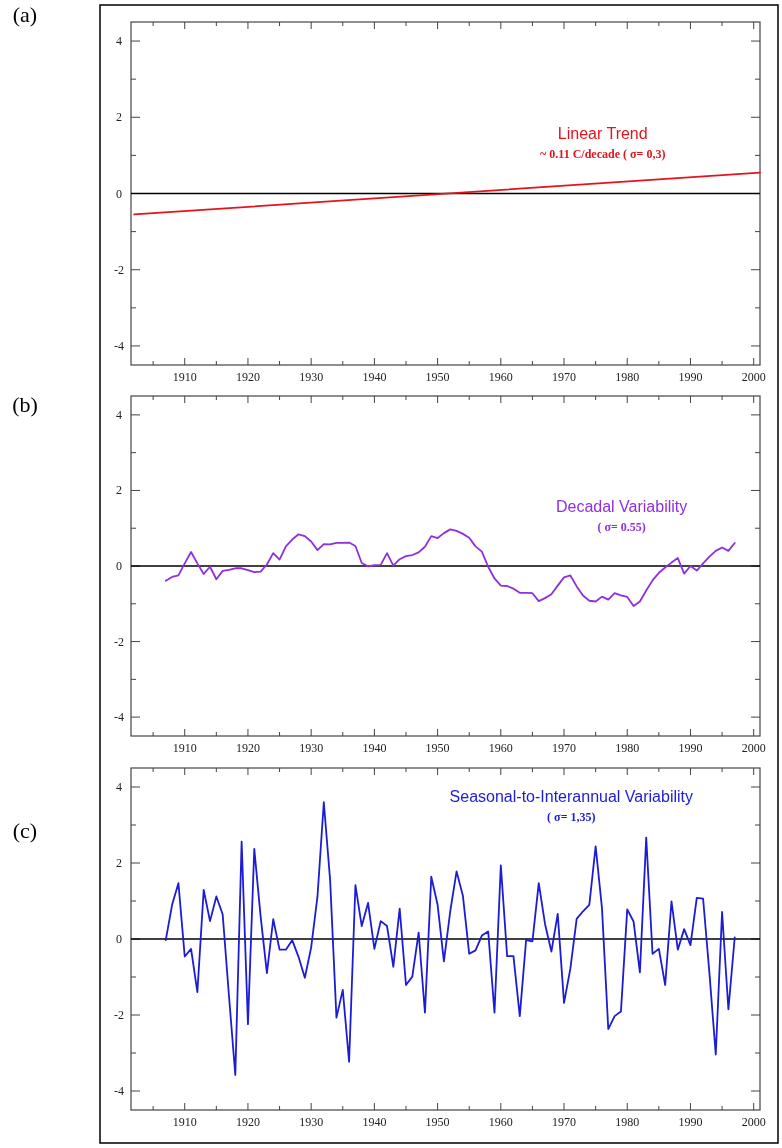  What do you see at coordinates (25, 404) in the screenshot?
I see `chart-title: (b)` at bounding box center [25, 404].